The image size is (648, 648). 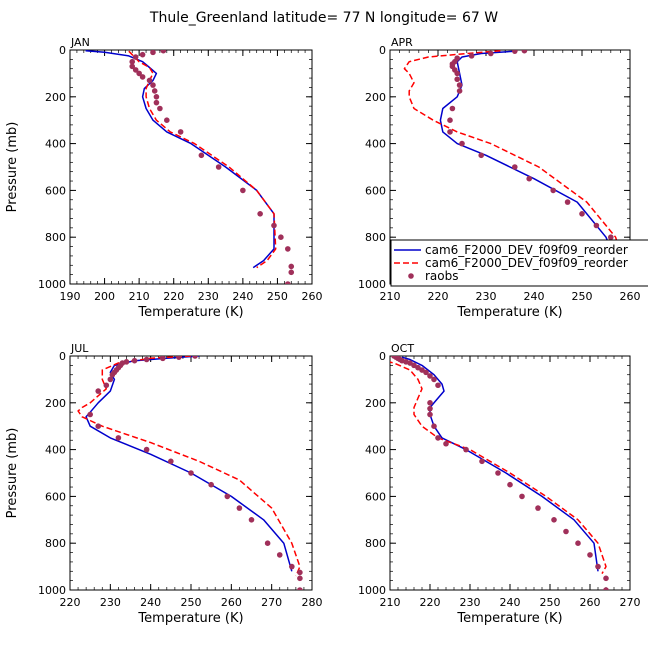 What do you see at coordinates (402, 42) in the screenshot?
I see `panel-title: APR` at bounding box center [402, 42].